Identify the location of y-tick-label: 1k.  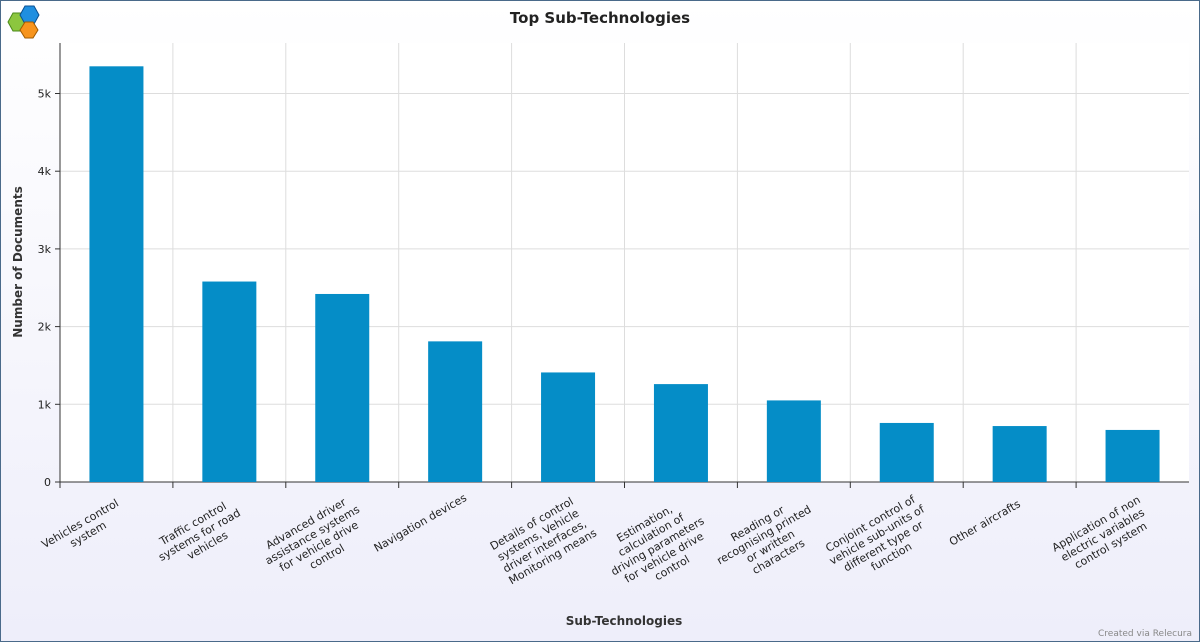
(45, 404).